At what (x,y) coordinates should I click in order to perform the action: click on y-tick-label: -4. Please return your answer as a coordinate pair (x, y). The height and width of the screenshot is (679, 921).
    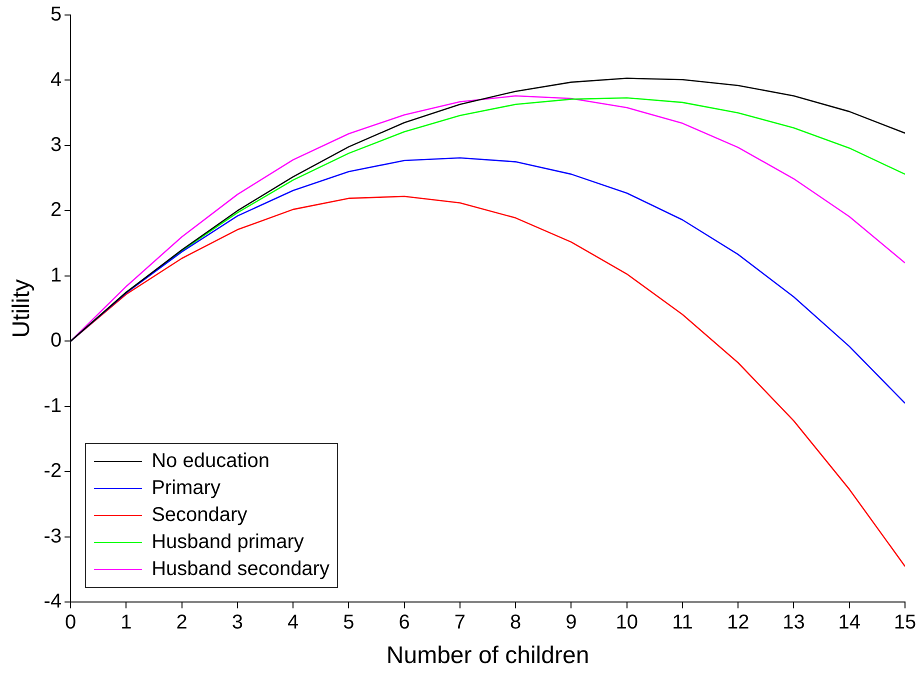
    Looking at the image, I should click on (53, 601).